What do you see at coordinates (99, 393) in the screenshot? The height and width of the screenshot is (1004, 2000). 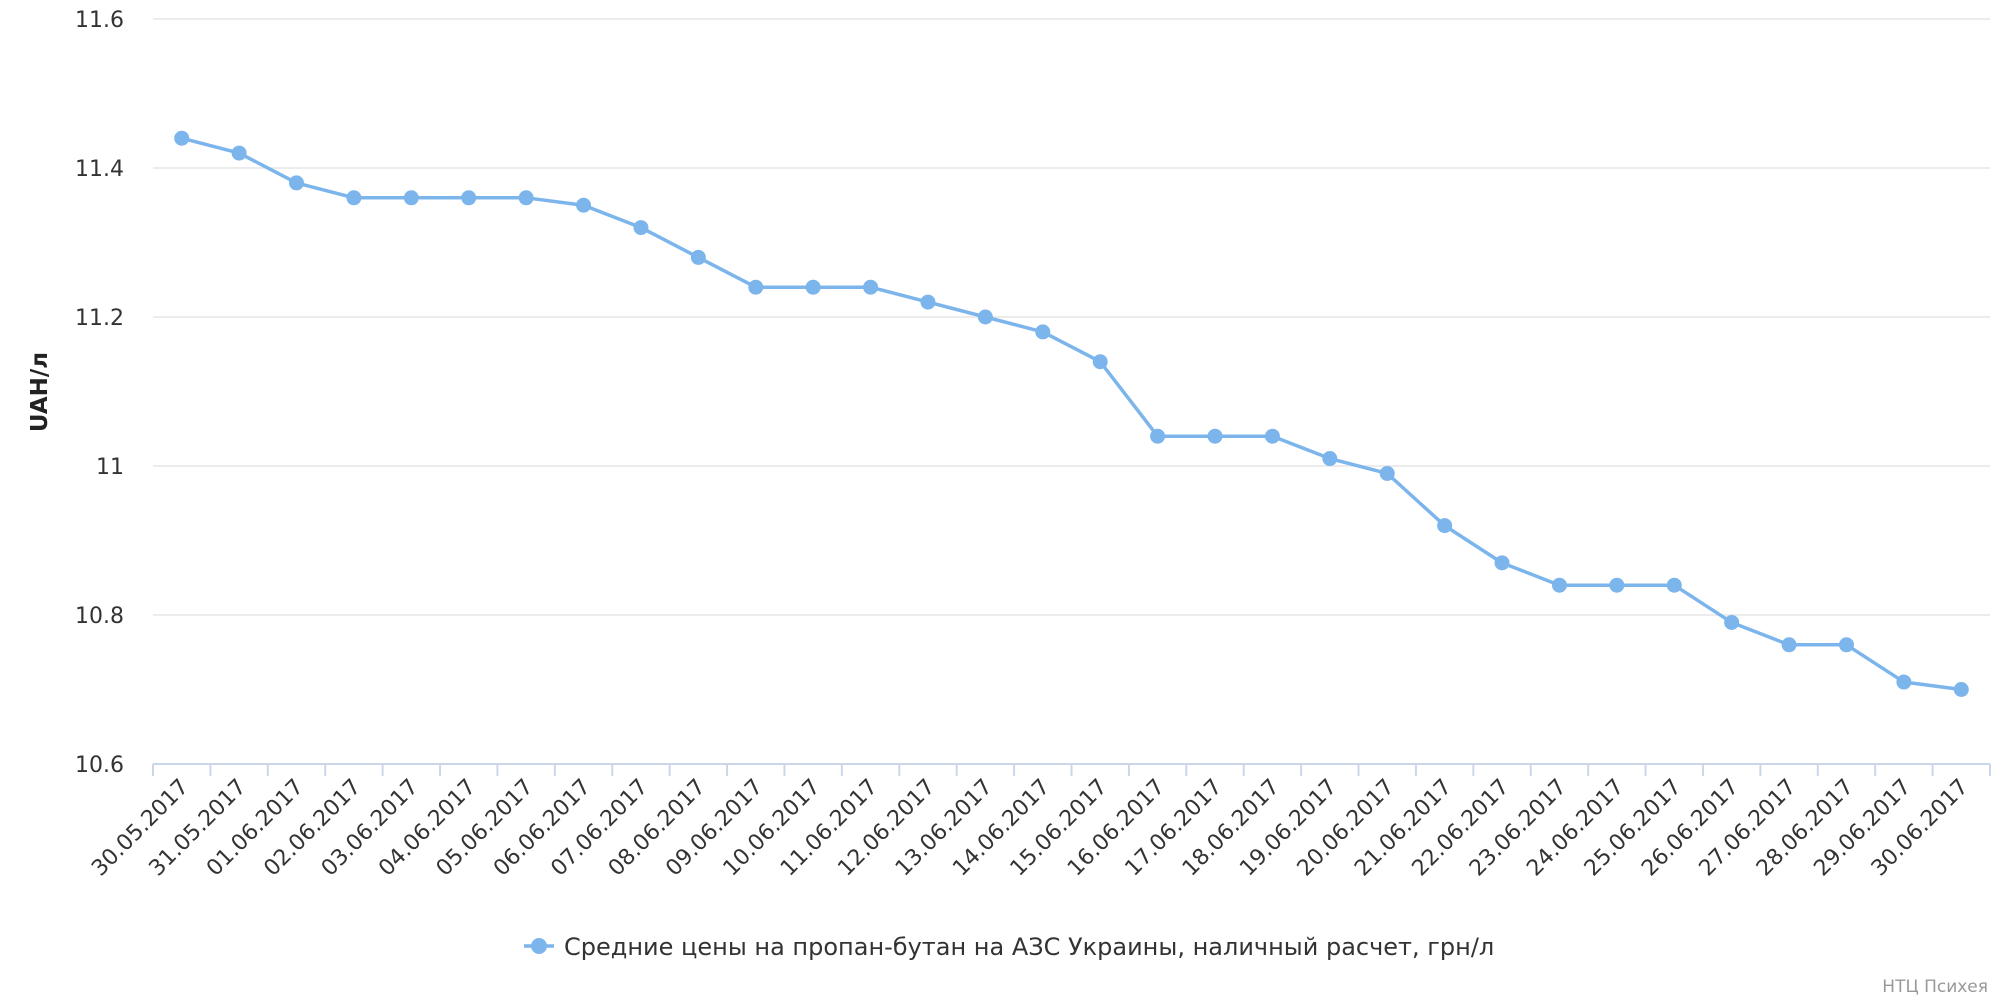 I see `y-axis-ticks: 10.6 10.8 11 11.2 11.4 11.6` at bounding box center [99, 393].